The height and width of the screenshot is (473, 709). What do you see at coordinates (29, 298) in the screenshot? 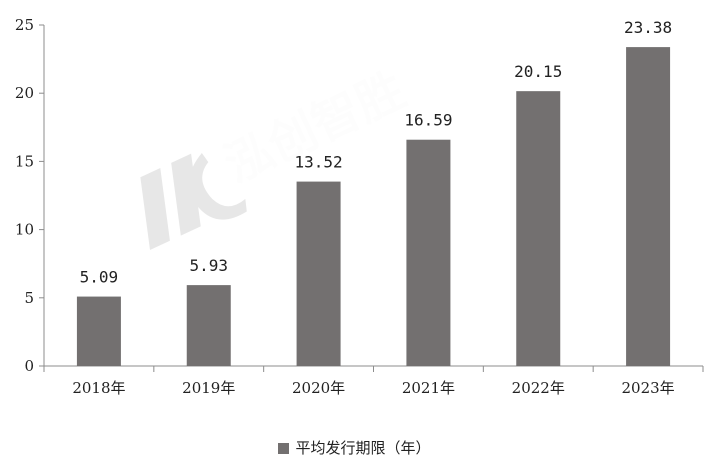
I see `y-tick-label: 5` at bounding box center [29, 298].